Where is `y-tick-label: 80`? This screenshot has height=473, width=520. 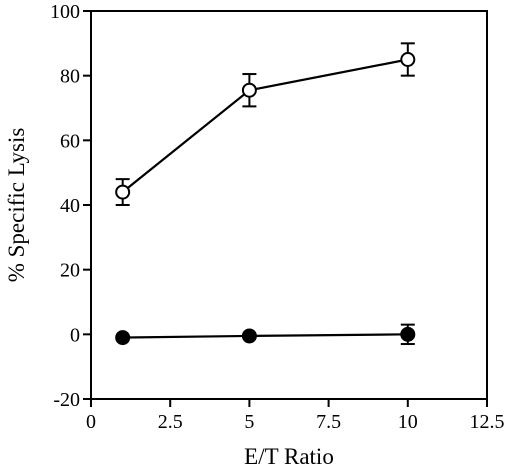 y-tick-label: 80 is located at coordinates (70, 77).